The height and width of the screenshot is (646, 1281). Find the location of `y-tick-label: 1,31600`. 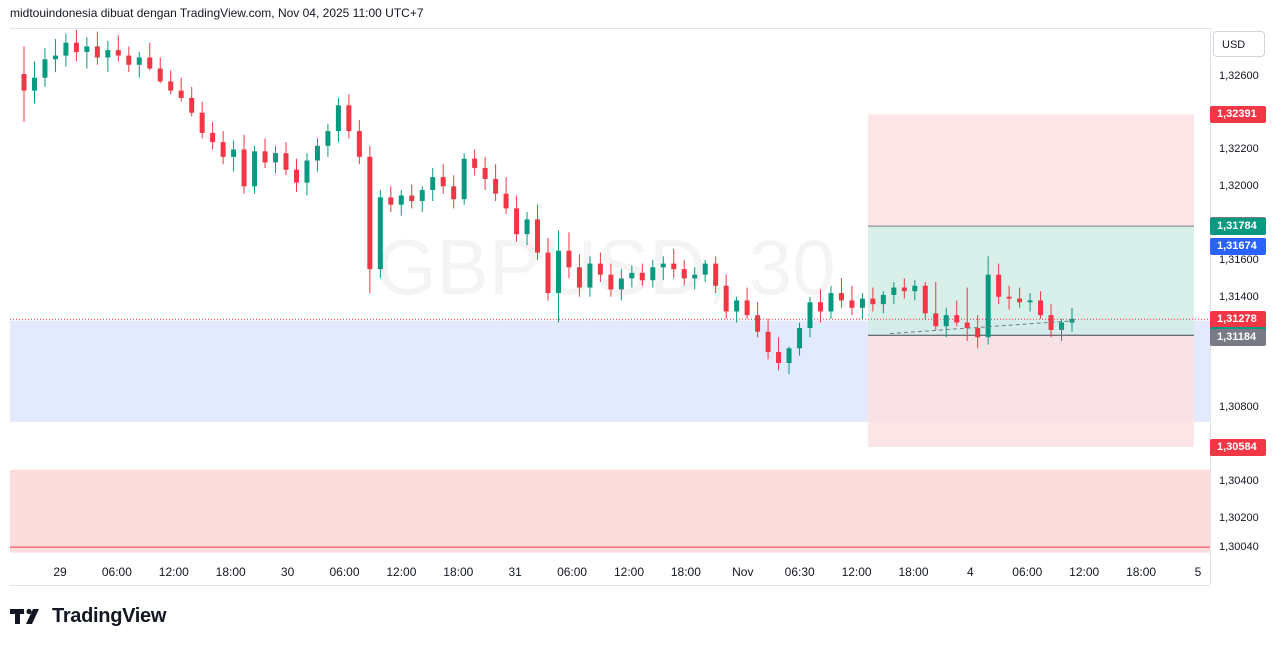

y-tick-label: 1,31600 is located at coordinates (1239, 259).